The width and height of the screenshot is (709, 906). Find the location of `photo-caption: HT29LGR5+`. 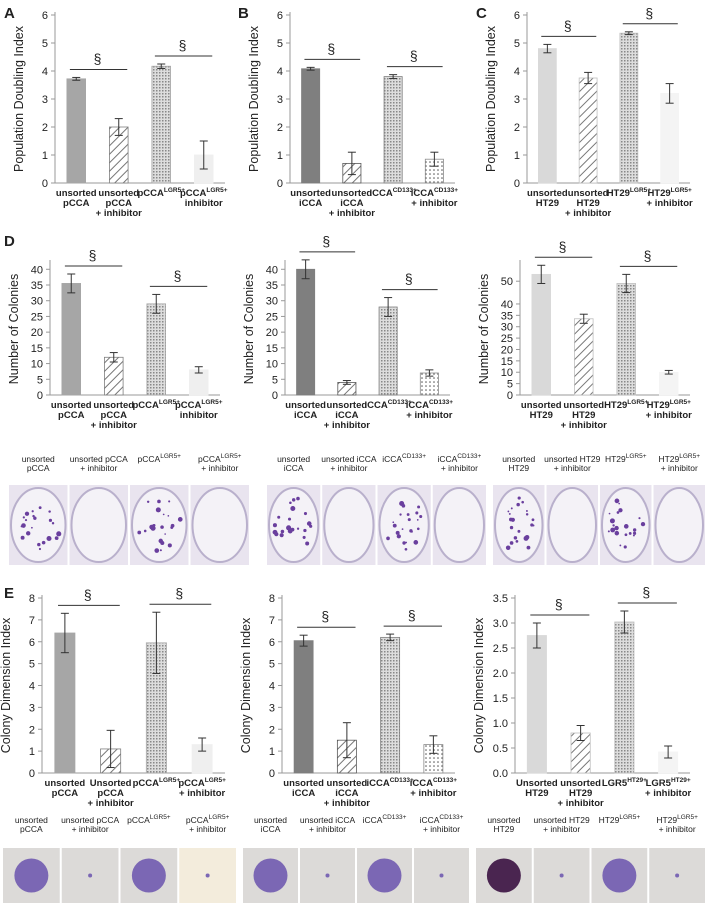

photo-caption: HT29LGR5+ is located at coordinates (677, 819).